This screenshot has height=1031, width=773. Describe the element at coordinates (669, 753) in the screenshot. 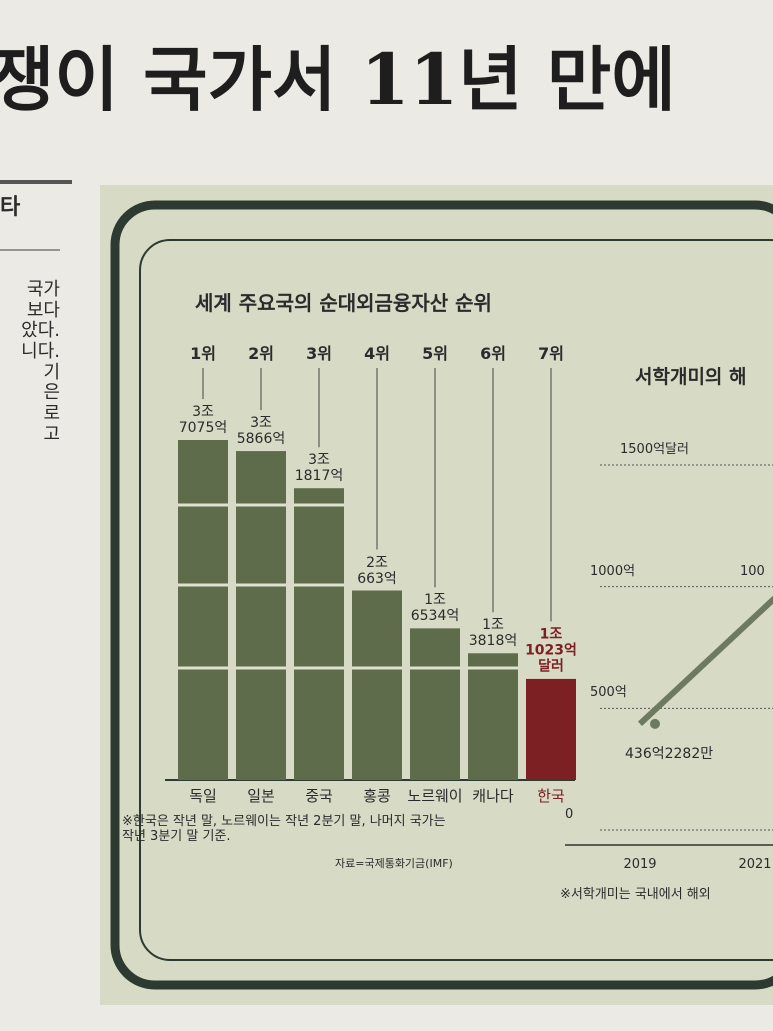

I see `value-label: 436억2282만` at that location.